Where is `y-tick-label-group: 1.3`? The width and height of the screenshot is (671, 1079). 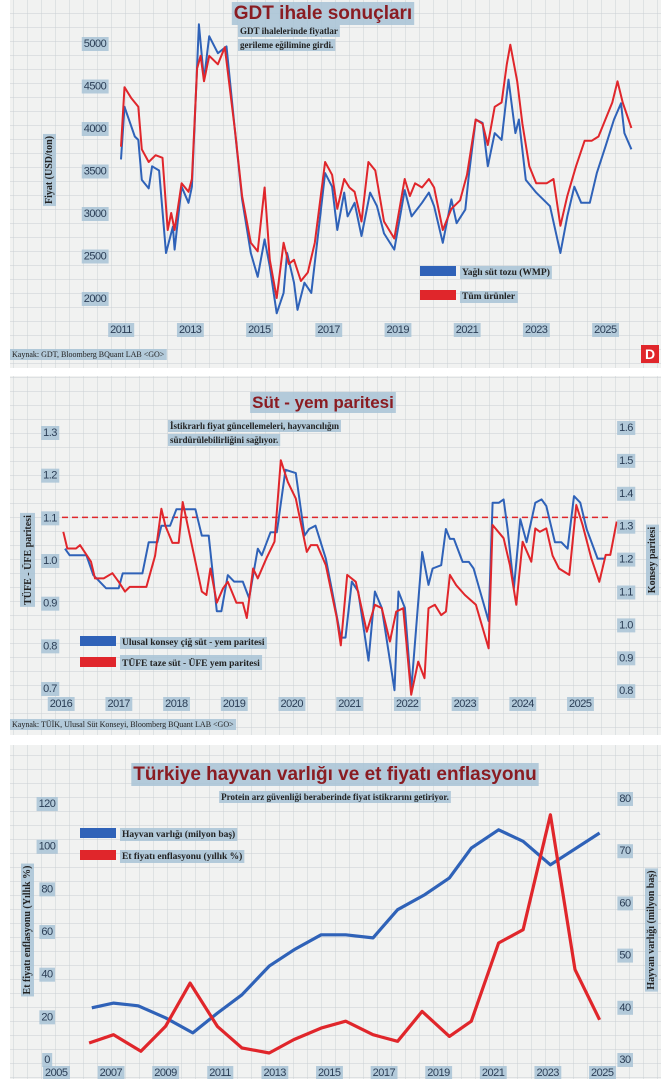 y-tick-label-group: 1.3 is located at coordinates (50, 433).